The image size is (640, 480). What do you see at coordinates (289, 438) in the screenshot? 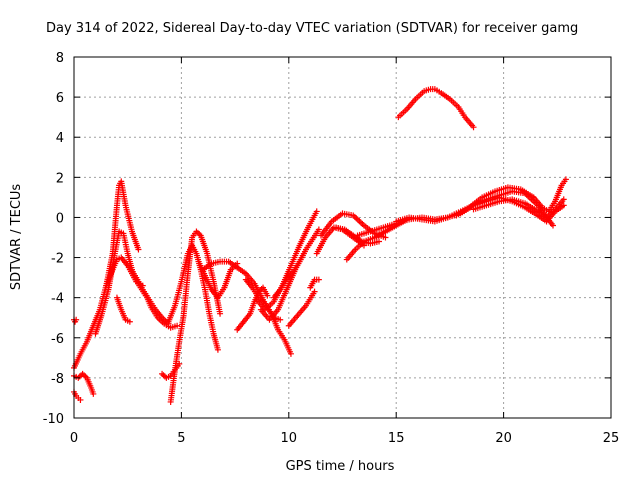
I see `x-tick-label: 10` at bounding box center [289, 438].